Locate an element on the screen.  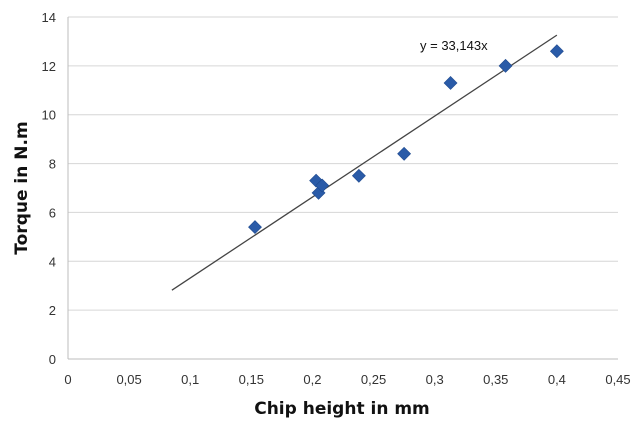
y-axis-title: Torque in N.m is located at coordinates (22, 187).